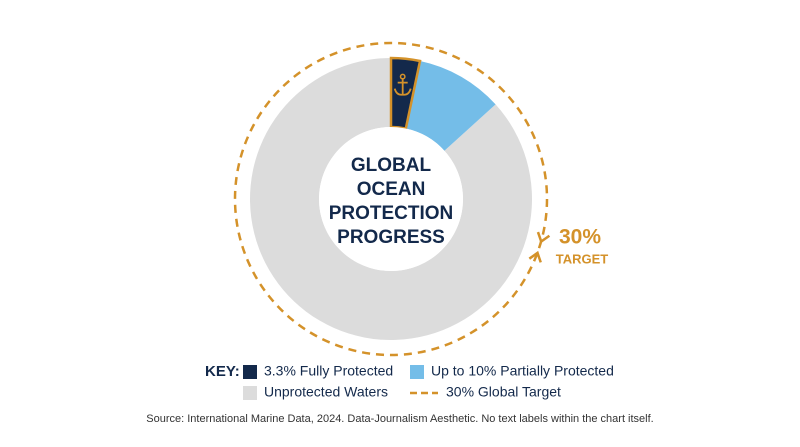 Image resolution: width=800 pixels, height=447 pixels. What do you see at coordinates (450, 106) in the screenshot?
I see `slice` at bounding box center [450, 106].